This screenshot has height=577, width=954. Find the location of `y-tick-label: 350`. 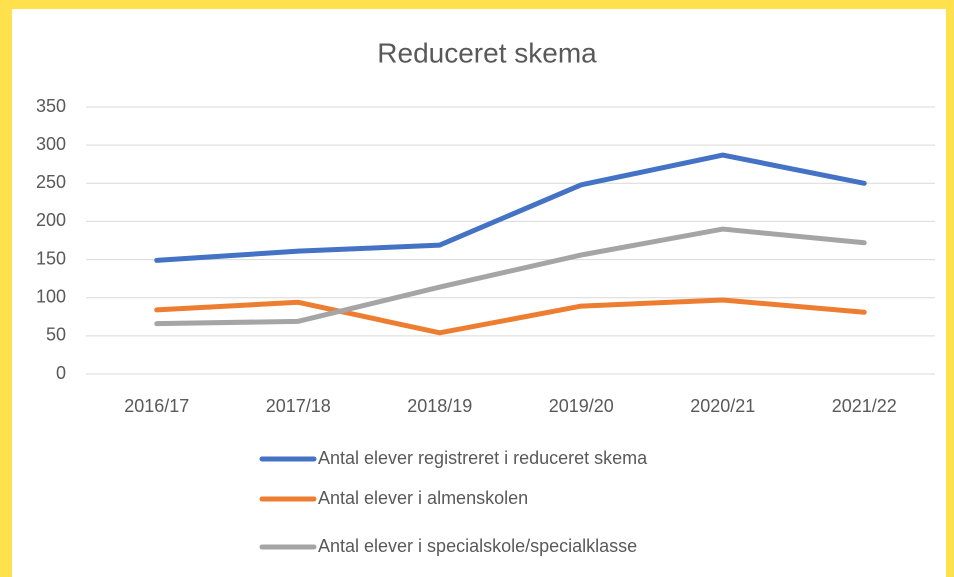

y-tick-label: 350 is located at coordinates (51, 106).